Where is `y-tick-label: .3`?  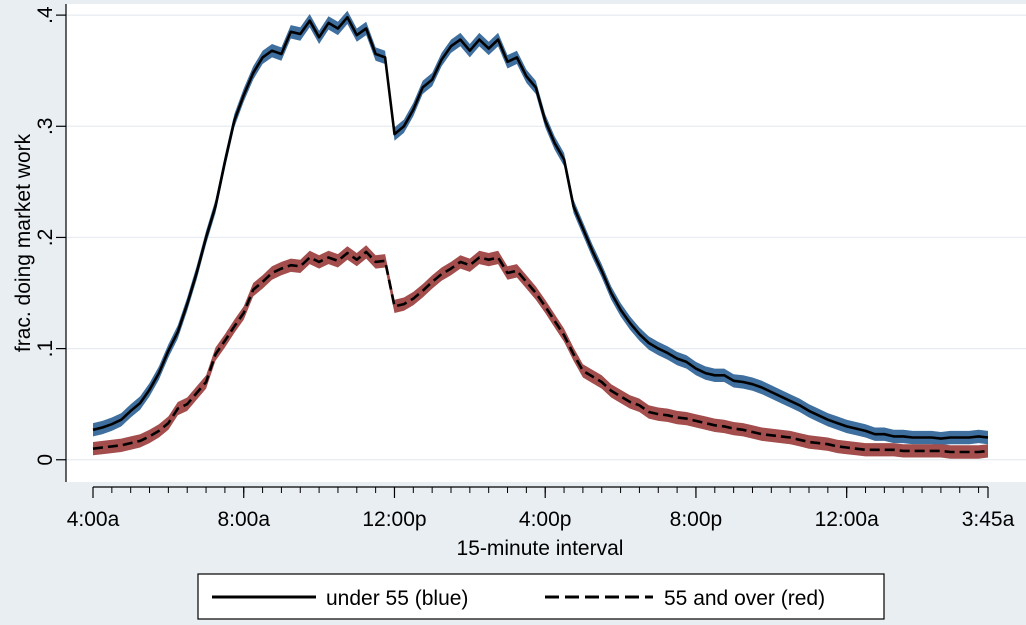 y-tick-label: .3 is located at coordinates (45, 127).